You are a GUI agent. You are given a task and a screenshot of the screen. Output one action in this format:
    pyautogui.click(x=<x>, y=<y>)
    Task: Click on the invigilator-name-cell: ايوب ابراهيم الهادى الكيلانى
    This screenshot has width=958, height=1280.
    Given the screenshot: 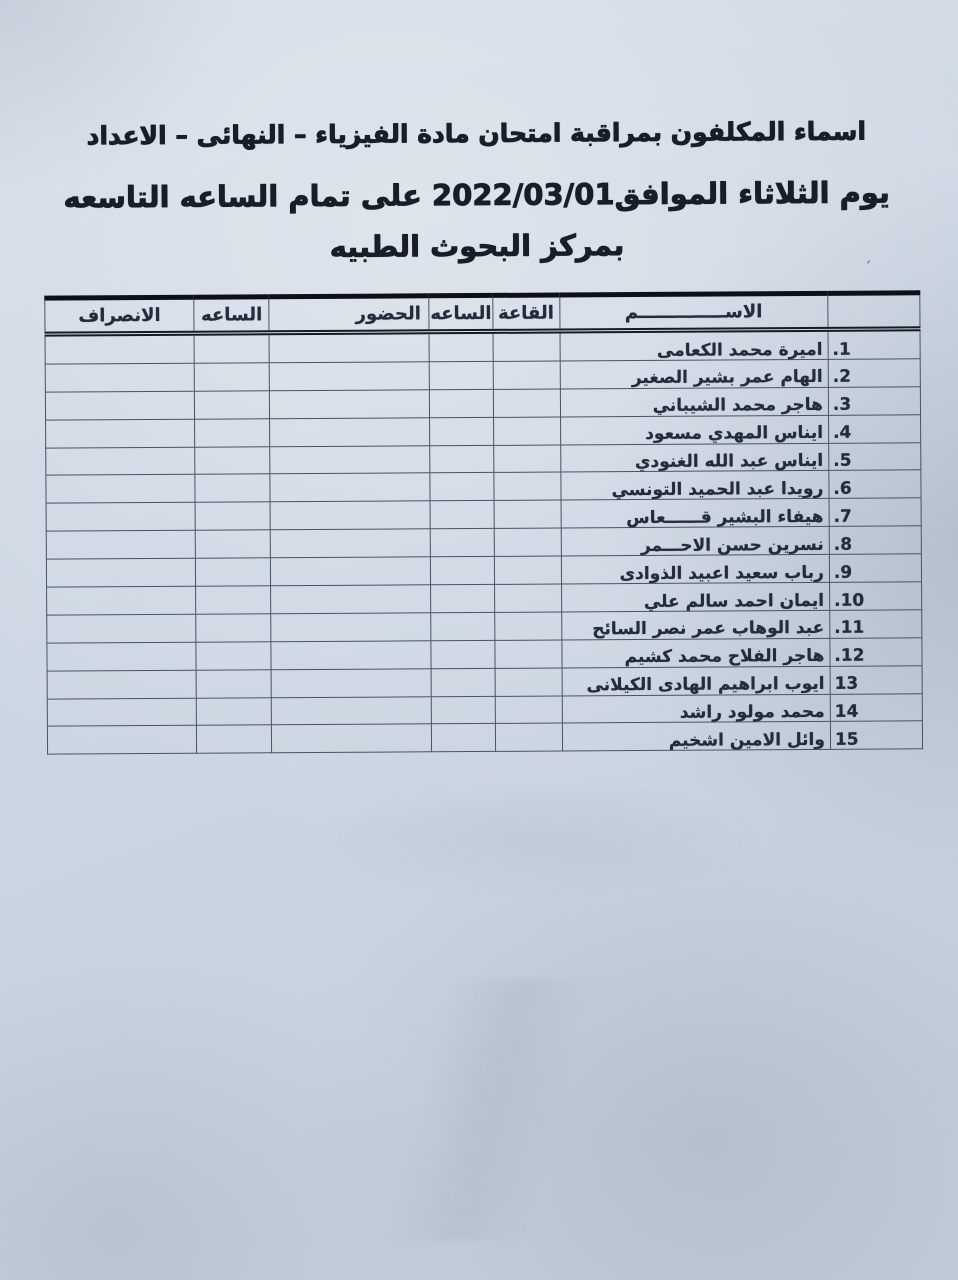 What is the action you would take?
    pyautogui.click(x=696, y=681)
    